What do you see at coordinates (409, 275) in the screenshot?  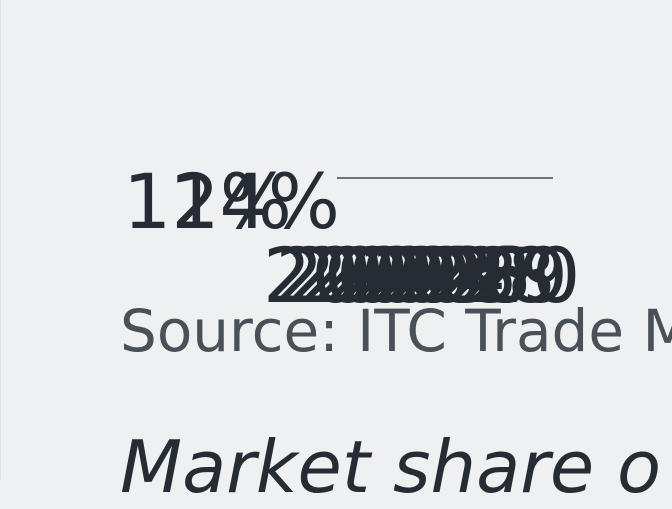 I see `x-tick-label: 2024` at bounding box center [409, 275].